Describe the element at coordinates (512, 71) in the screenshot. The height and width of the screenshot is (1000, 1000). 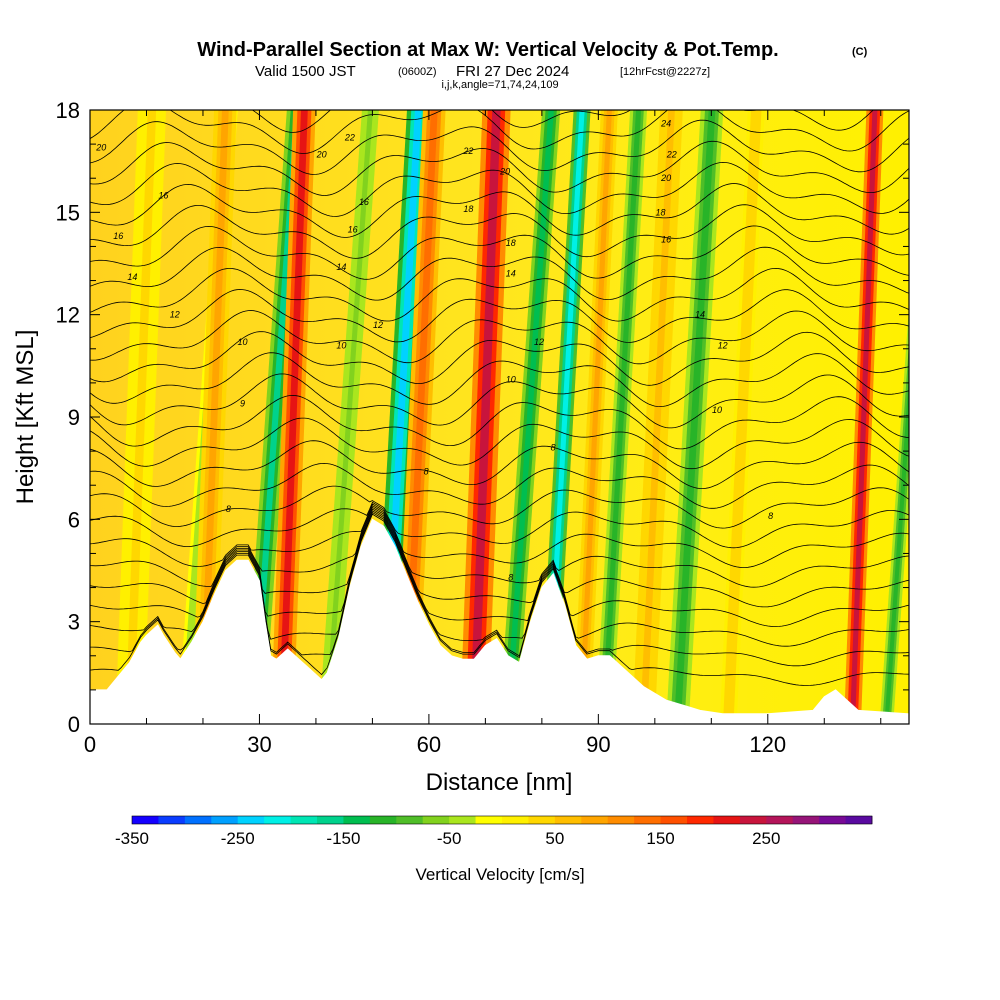
I see `valid-date: FRI 27 Dec 2024` at that location.